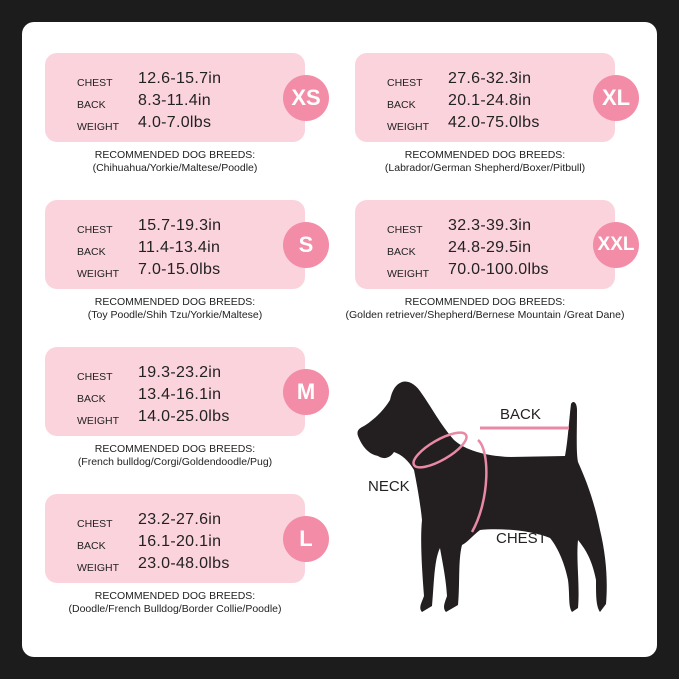  I want to click on size-badge: S, so click(306, 245).